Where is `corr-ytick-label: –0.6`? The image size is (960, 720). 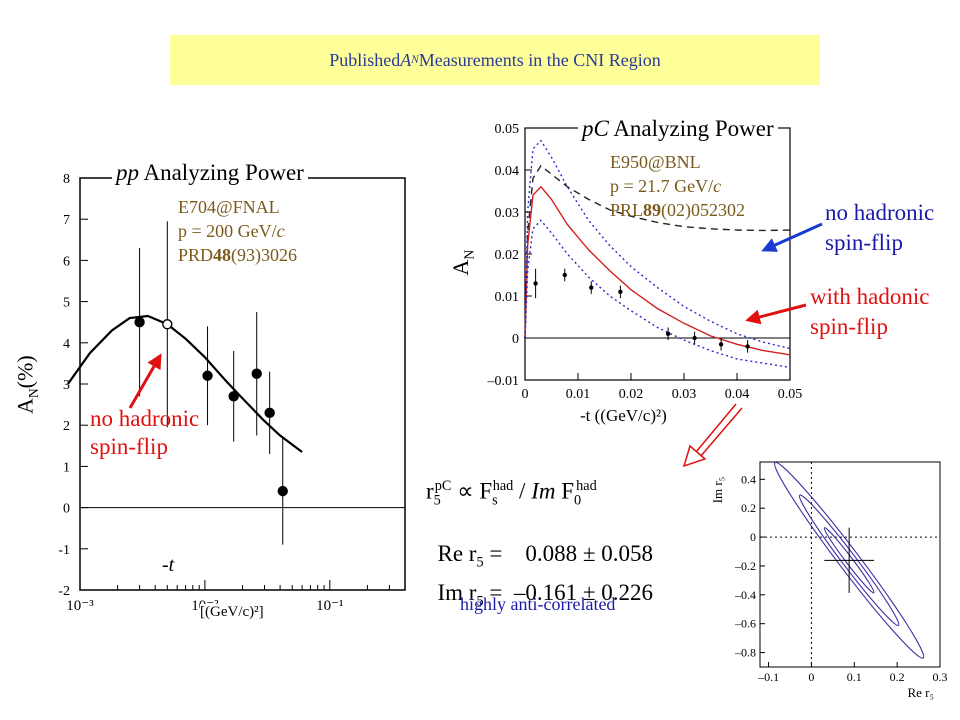 corr-ytick-label: –0.6 is located at coordinates (745, 624).